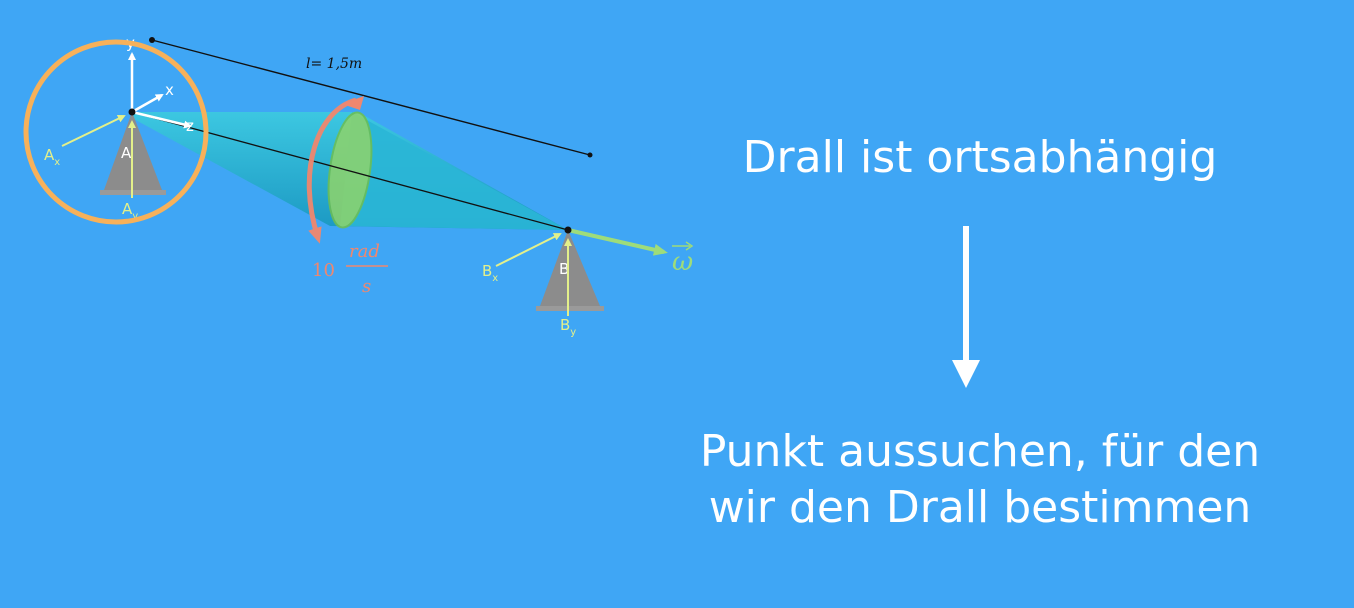  I want to click on force-bx-label: Bx, so click(490, 273).